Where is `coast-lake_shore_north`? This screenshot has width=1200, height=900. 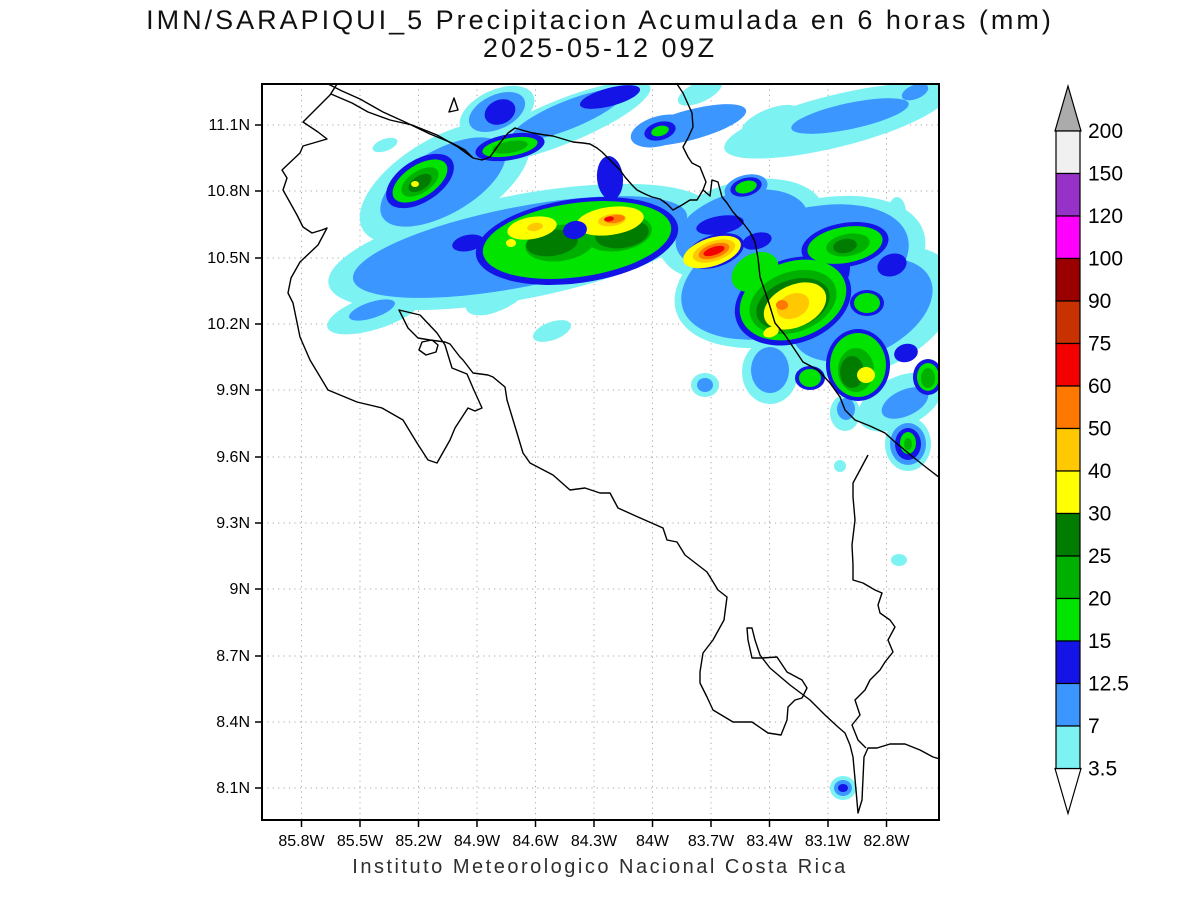
coast-lake_shore_north is located at coordinates (400, 121).